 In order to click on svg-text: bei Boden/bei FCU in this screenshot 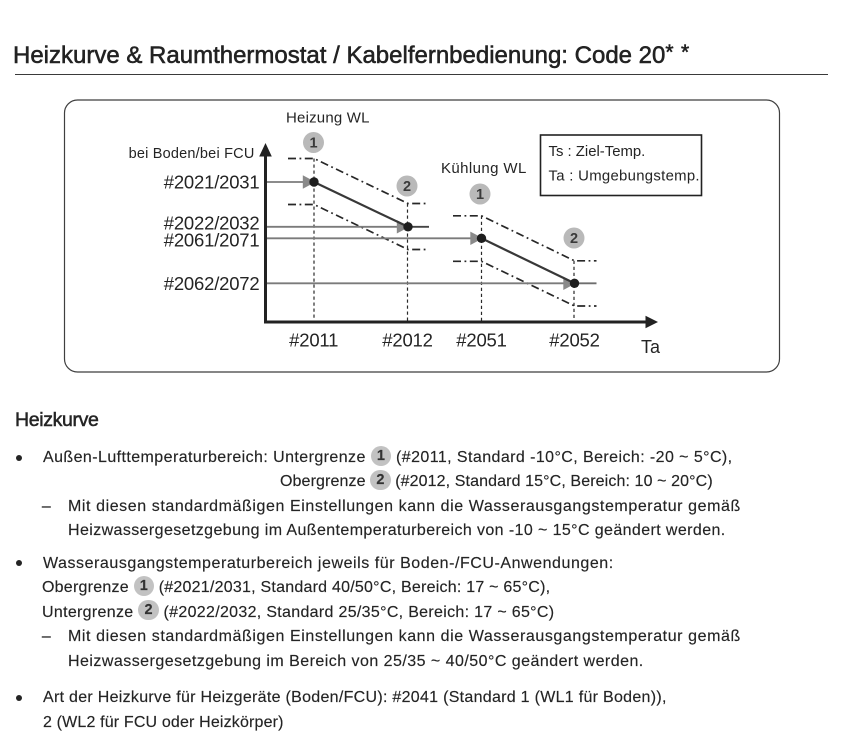, I will do `click(192, 154)`.